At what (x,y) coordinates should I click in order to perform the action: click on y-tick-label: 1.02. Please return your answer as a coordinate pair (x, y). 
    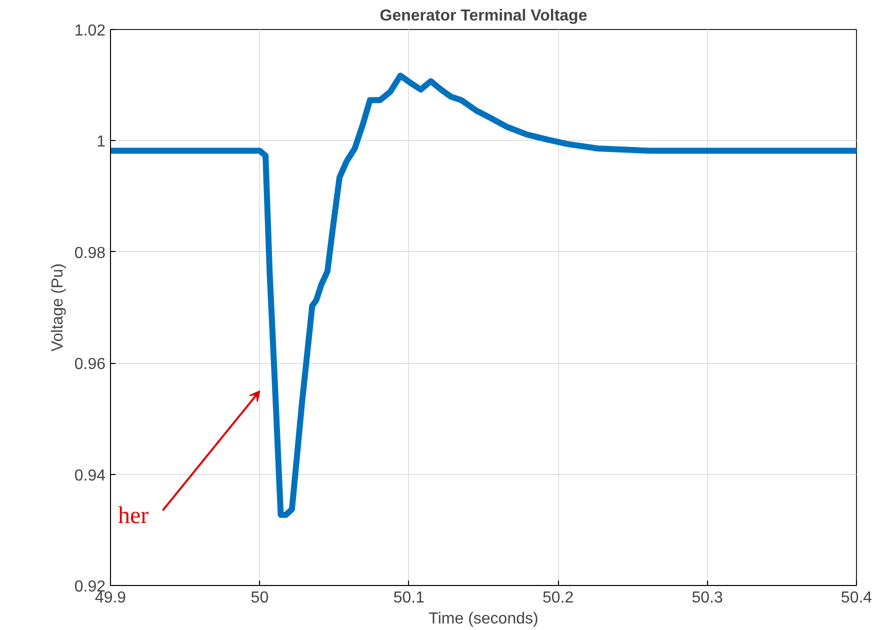
    Looking at the image, I should click on (90, 31).